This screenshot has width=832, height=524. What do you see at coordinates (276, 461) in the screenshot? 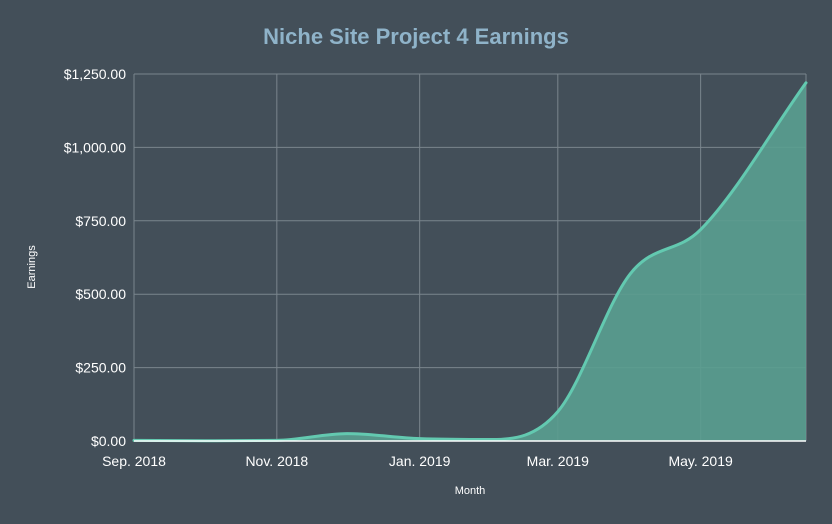
I see `x-tick-label: Nov. 2018` at bounding box center [276, 461].